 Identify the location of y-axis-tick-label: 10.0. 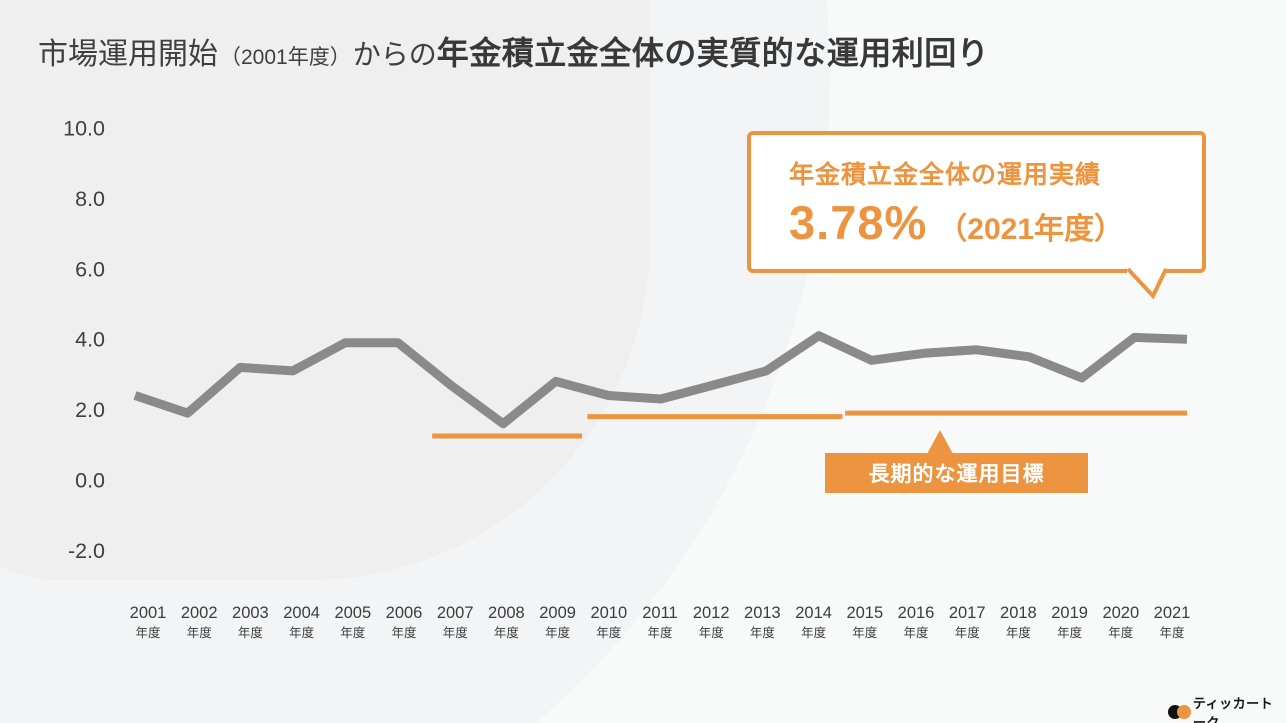
(84, 129).